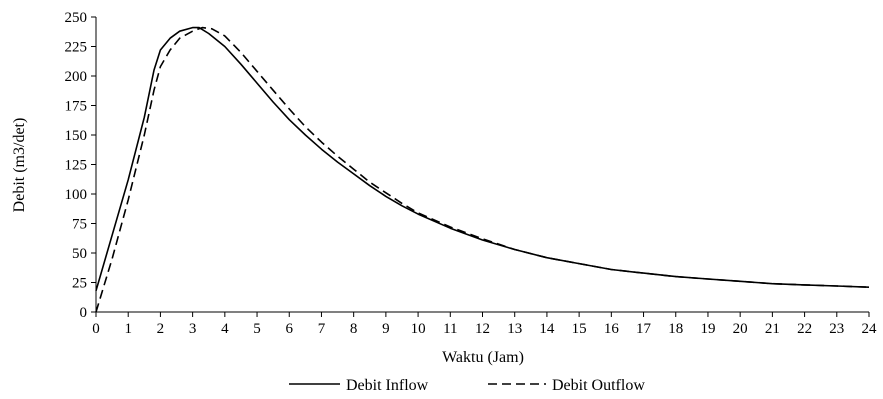  I want to click on x-tick-label: 9, so click(386, 329).